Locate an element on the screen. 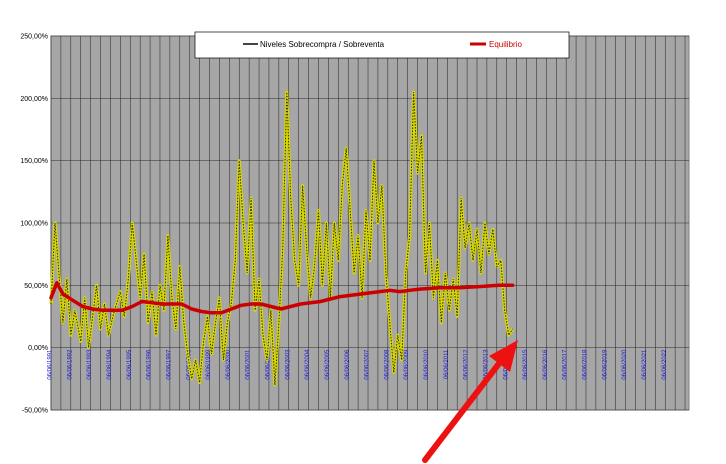 The image size is (726, 464). red-arrow-annotation is located at coordinates (470, 401).